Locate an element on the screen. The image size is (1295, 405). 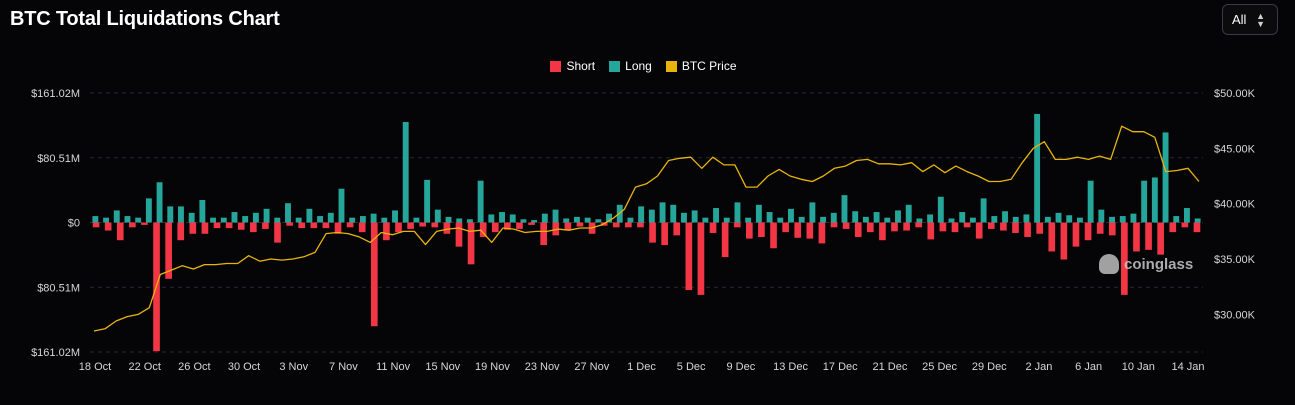
legend-item-btc-price: BTC Price is located at coordinates (701, 66).